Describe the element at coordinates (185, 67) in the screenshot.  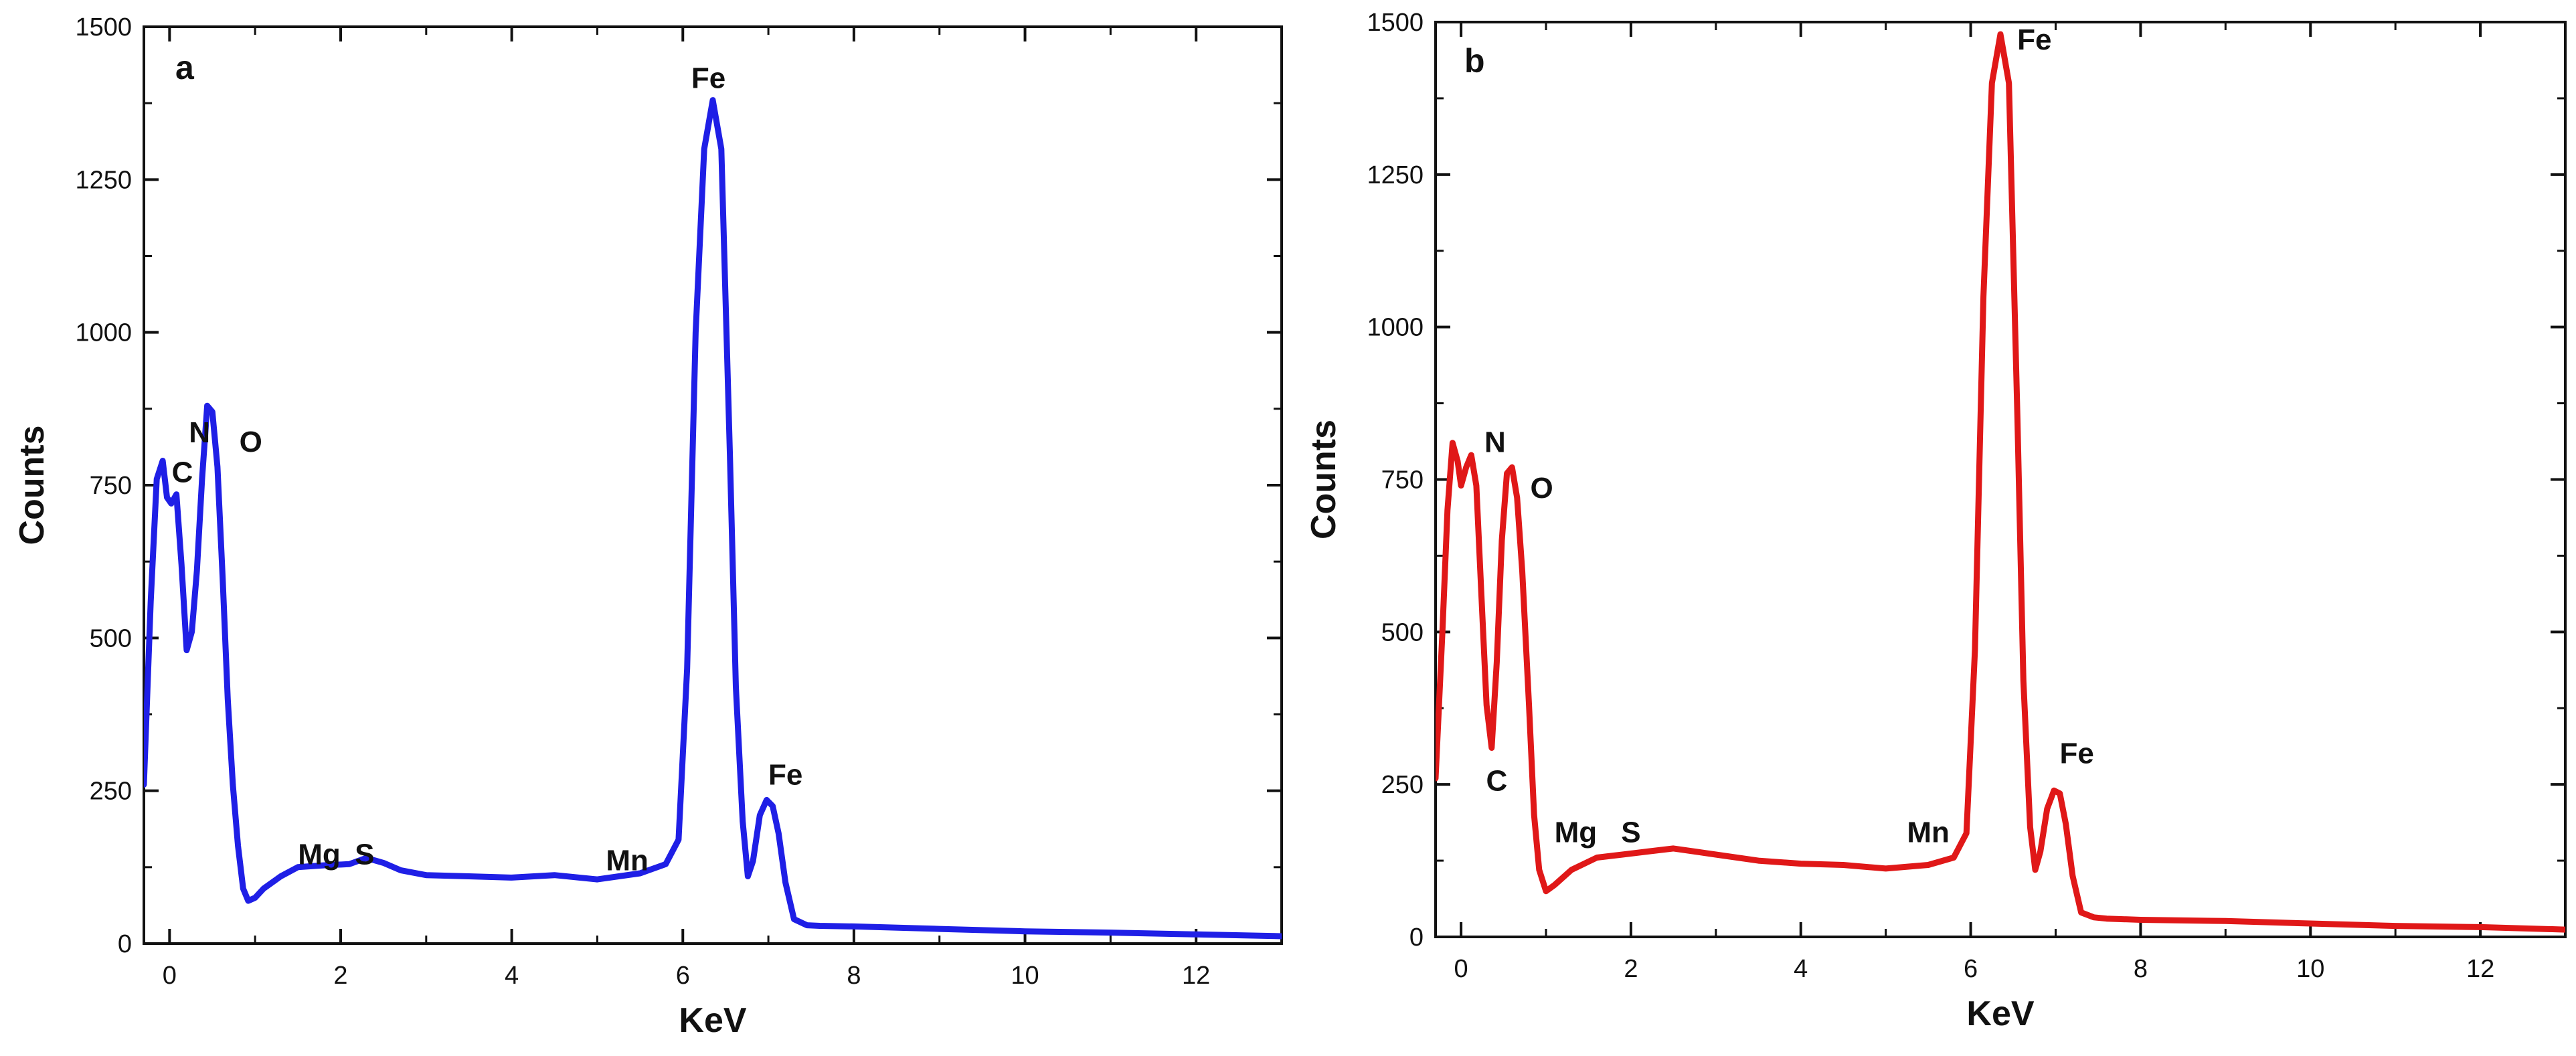
I see `panel-label: a` at that location.